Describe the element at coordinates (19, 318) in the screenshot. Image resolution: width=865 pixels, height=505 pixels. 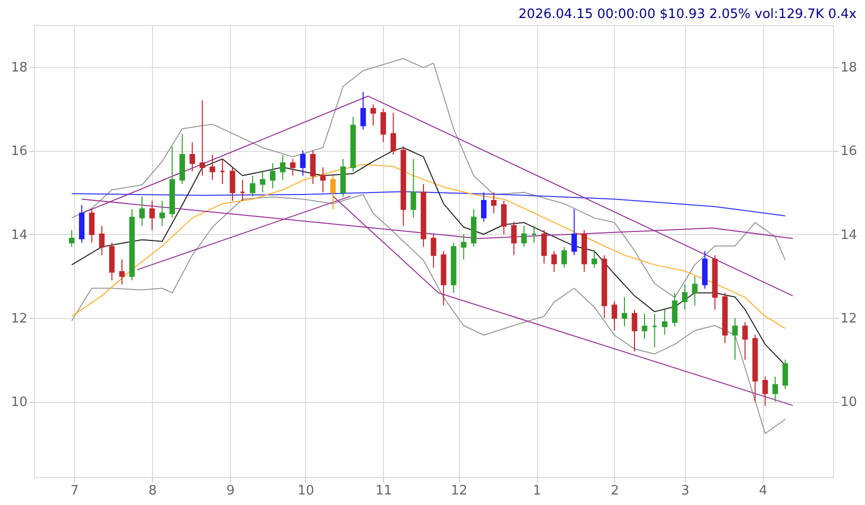
I see `y-tick-label: 12` at that location.